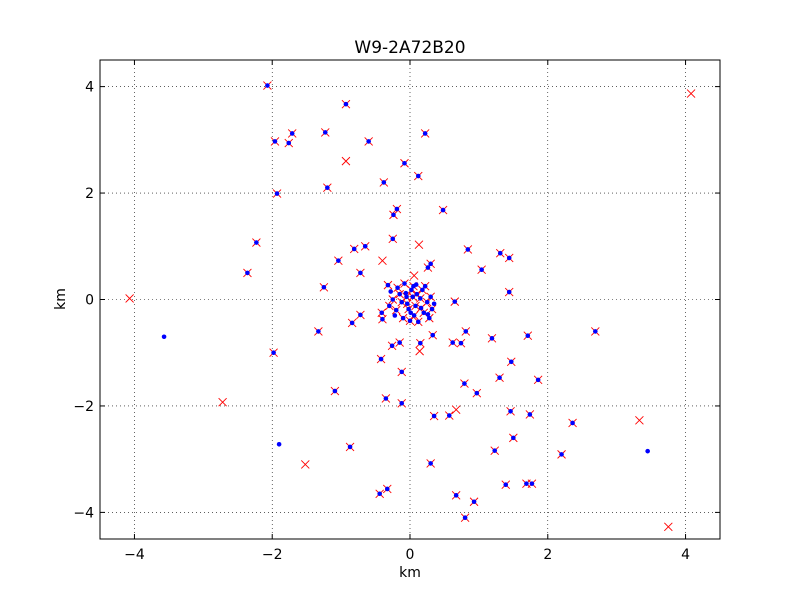 The width and height of the screenshot is (800, 600). I want to click on x-tick-label: 0, so click(410, 555).